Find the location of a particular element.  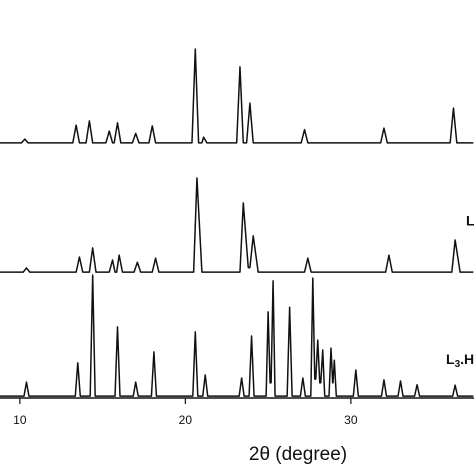

annotation-sub: 3 is located at coordinates (458, 364).